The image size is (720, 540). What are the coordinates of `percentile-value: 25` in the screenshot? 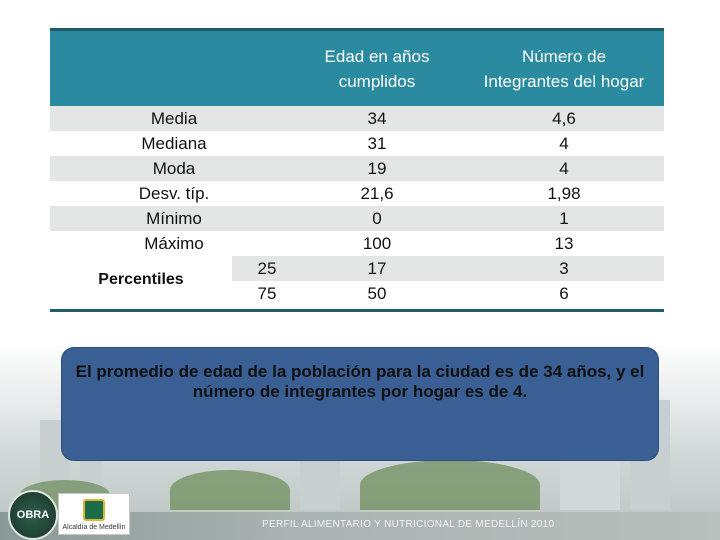 It's located at (267, 268).